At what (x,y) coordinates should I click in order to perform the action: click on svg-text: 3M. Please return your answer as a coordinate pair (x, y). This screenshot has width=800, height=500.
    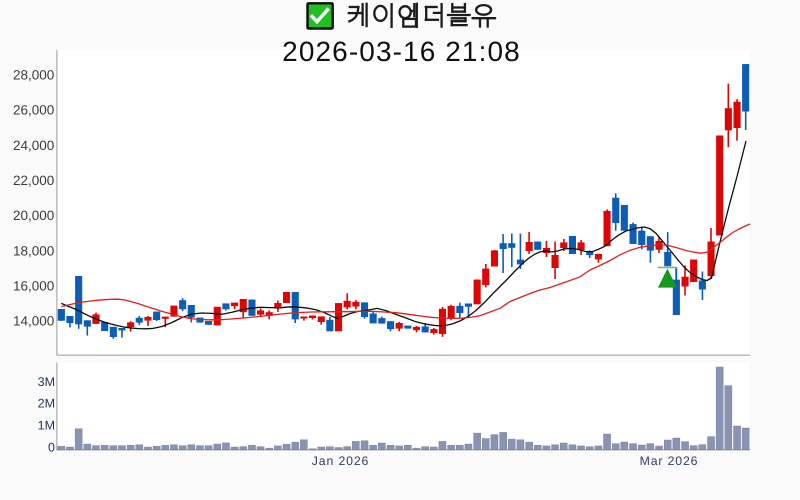
    Looking at the image, I should click on (46, 382).